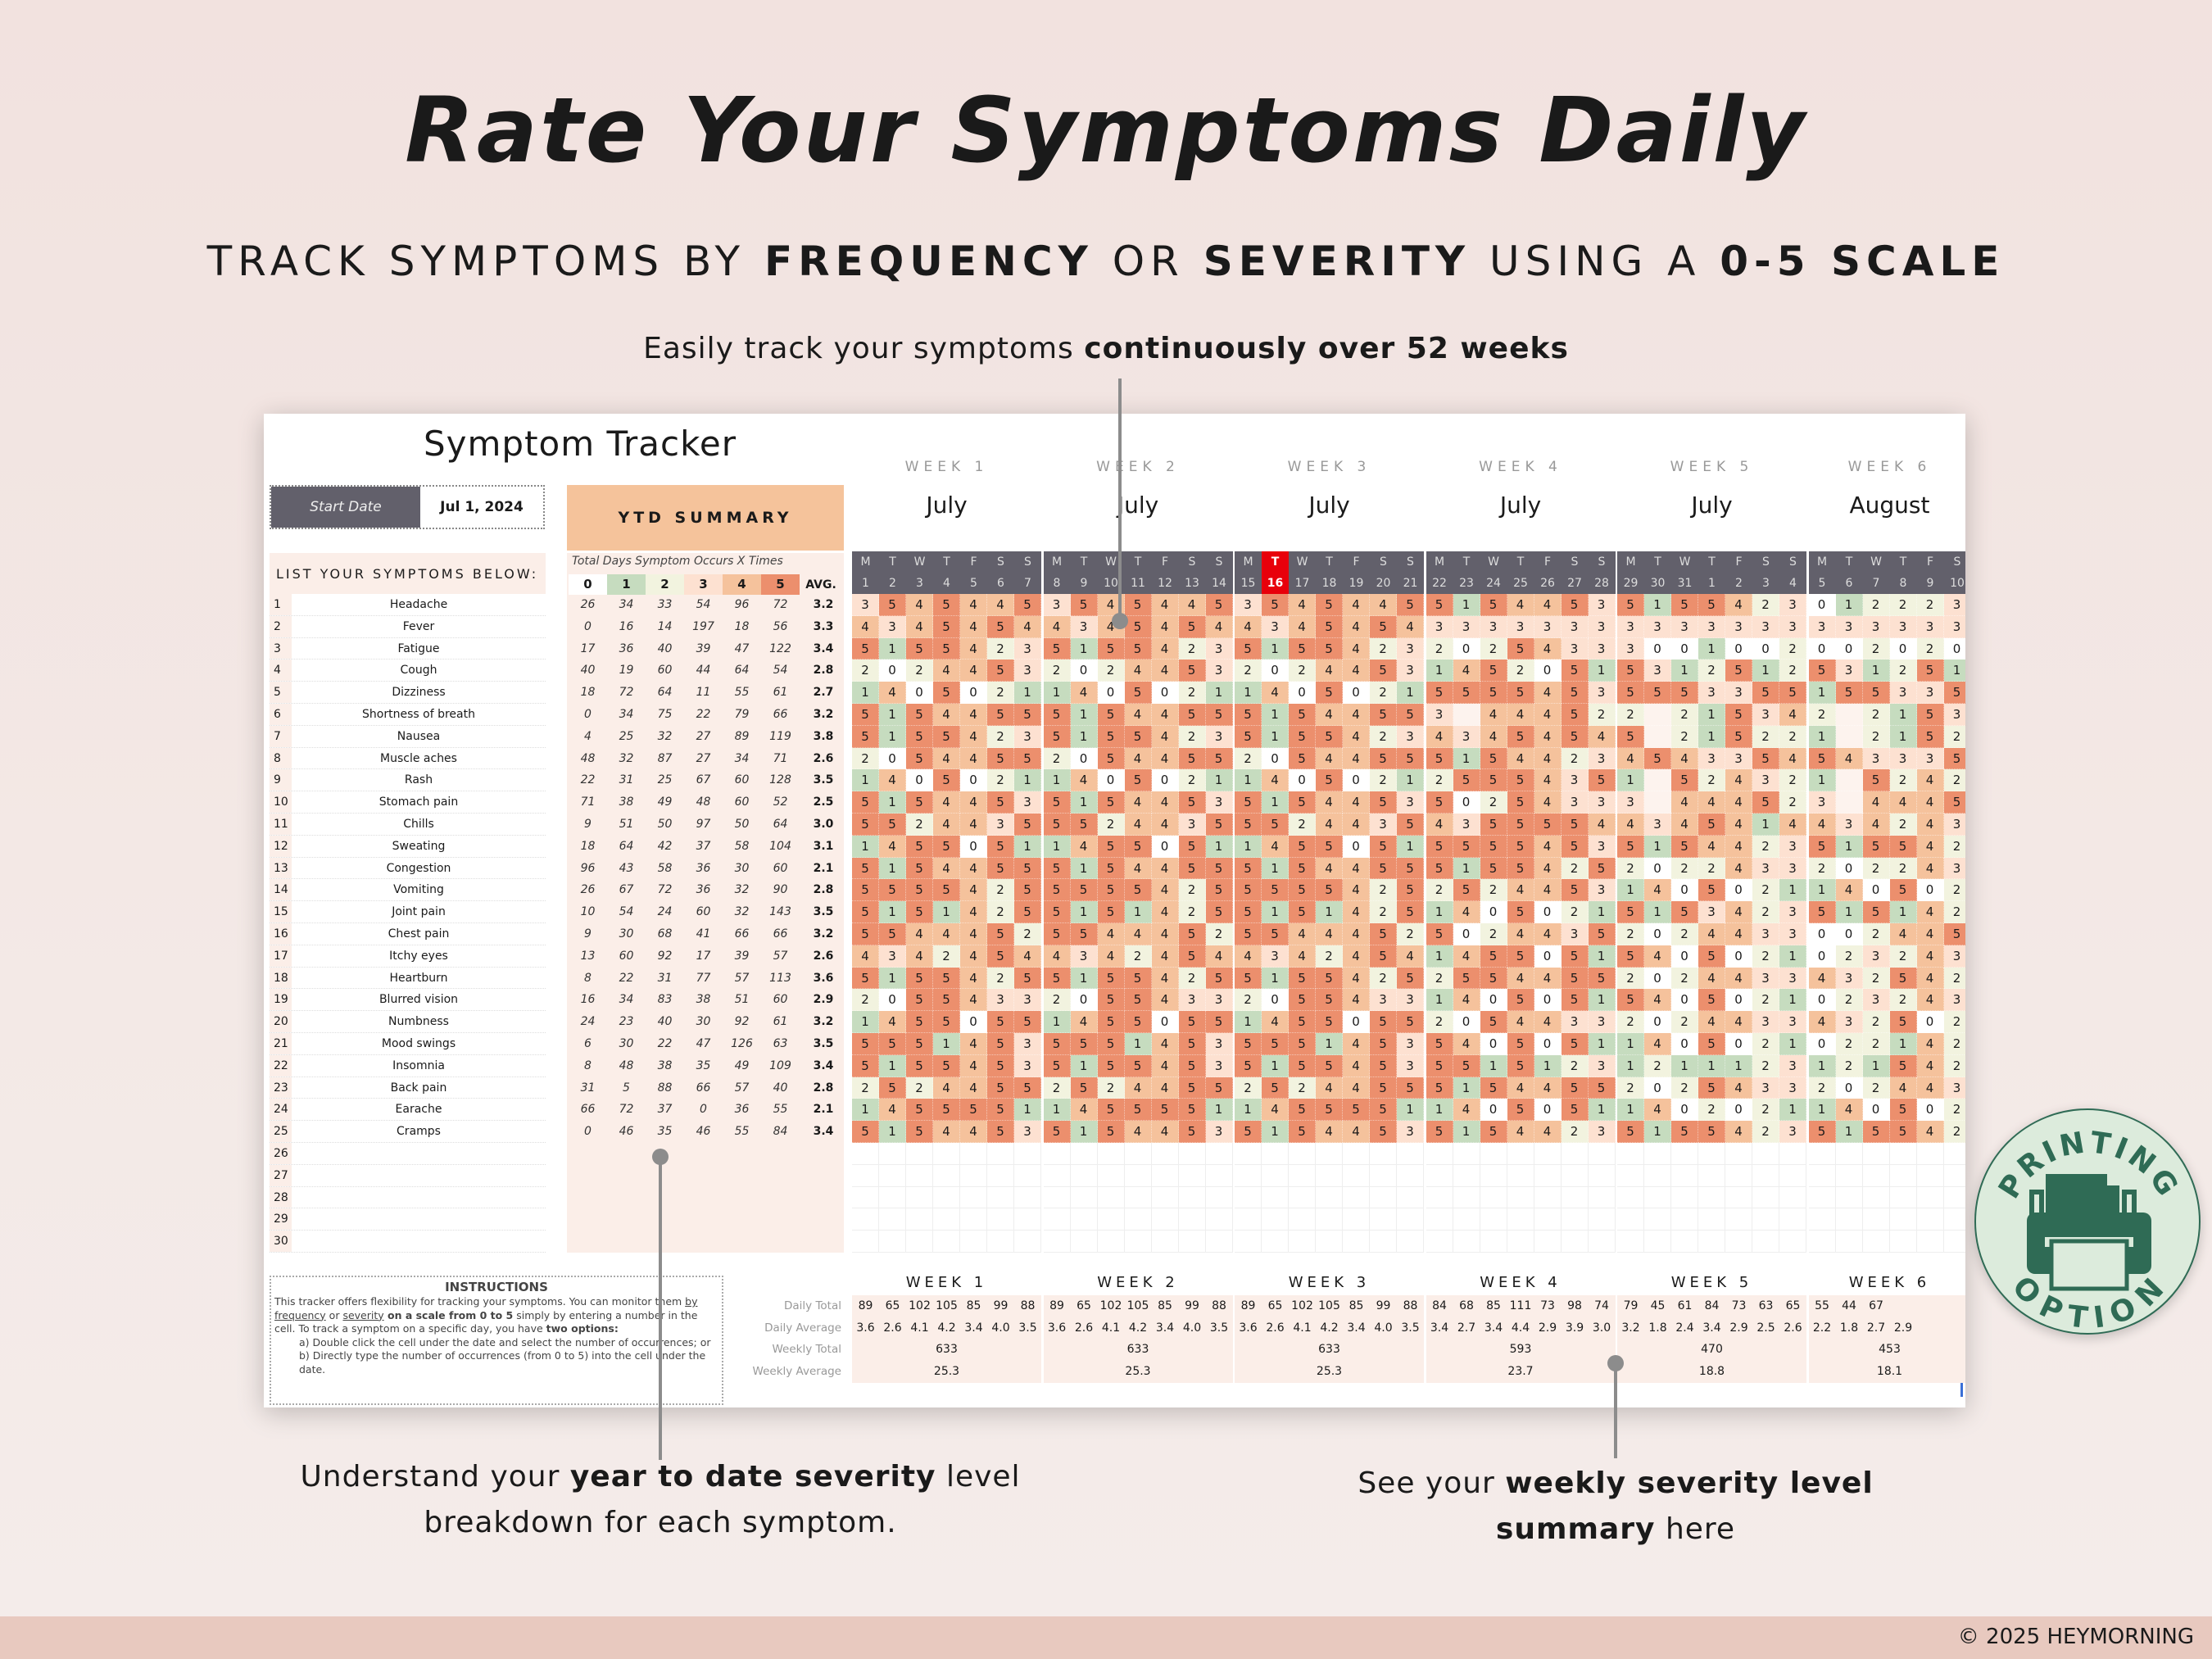  What do you see at coordinates (408, 846) in the screenshot?
I see `symptom-row: 12 Sweating` at bounding box center [408, 846].